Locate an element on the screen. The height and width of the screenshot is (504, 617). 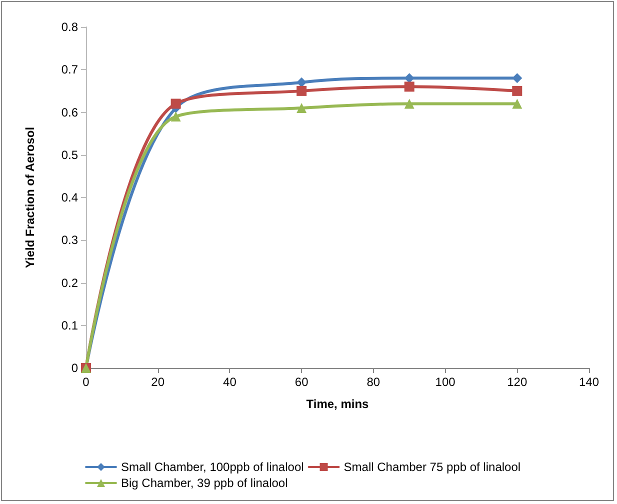
x-tick-label: 80 is located at coordinates (373, 382).